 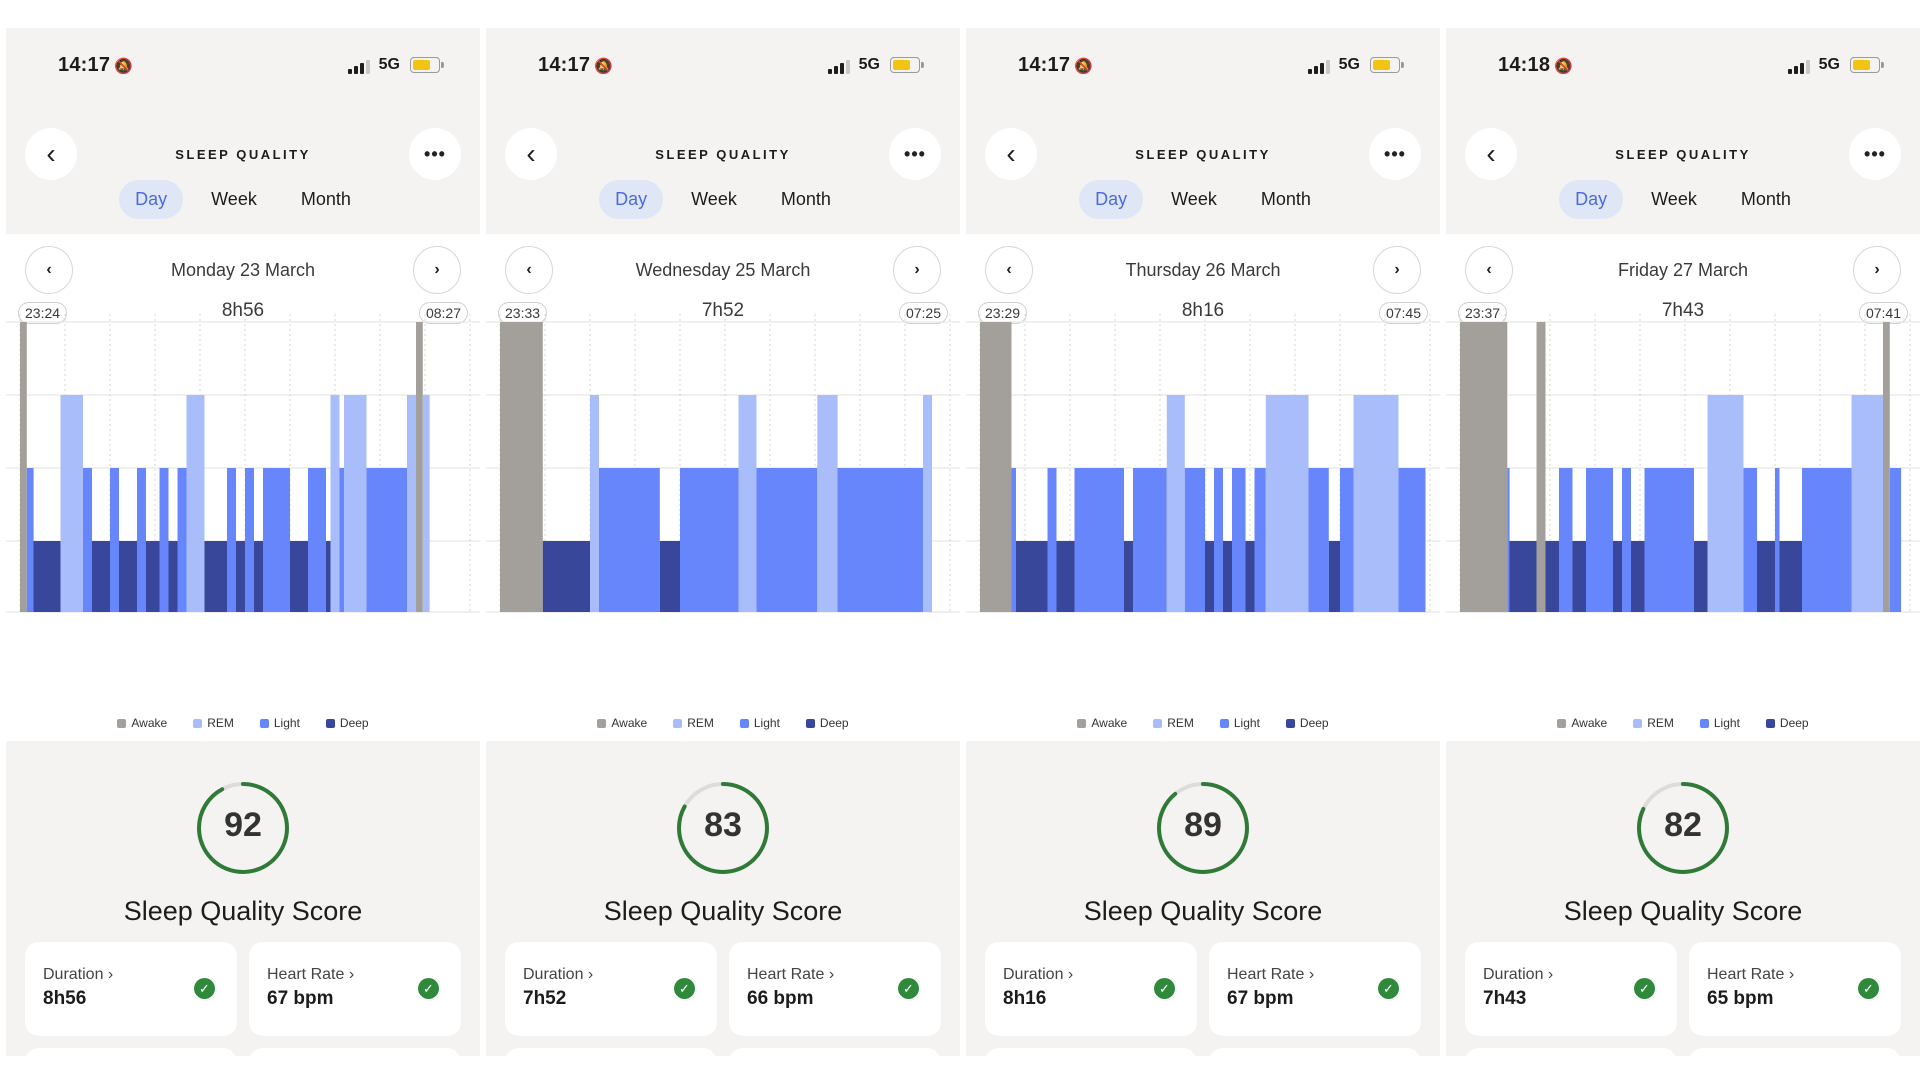 I want to click on period-tabs: Day Week Month, so click(x=1203, y=199).